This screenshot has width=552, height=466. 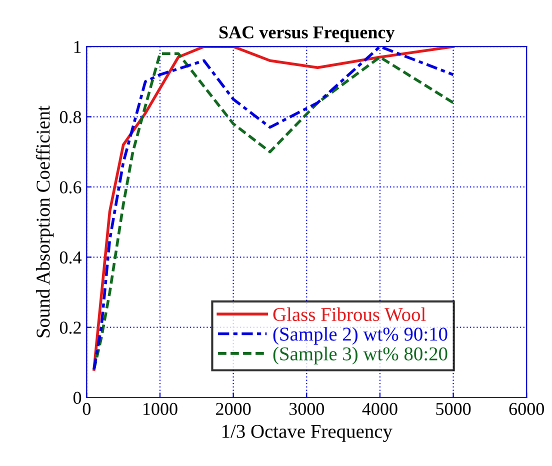 I want to click on chart-title: SAC versus Frequency, so click(x=307, y=34).